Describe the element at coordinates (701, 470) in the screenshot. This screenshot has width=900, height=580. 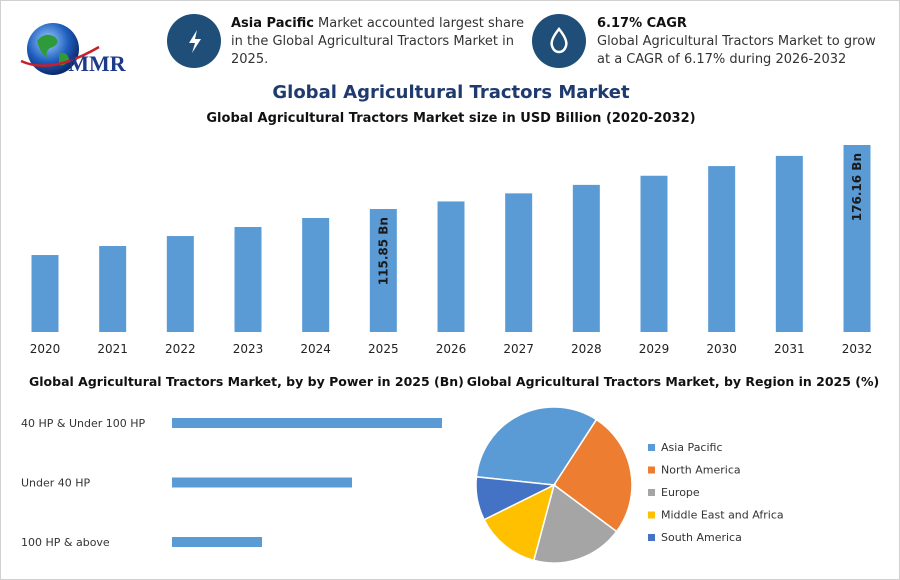
I see `legend-label: North America` at that location.